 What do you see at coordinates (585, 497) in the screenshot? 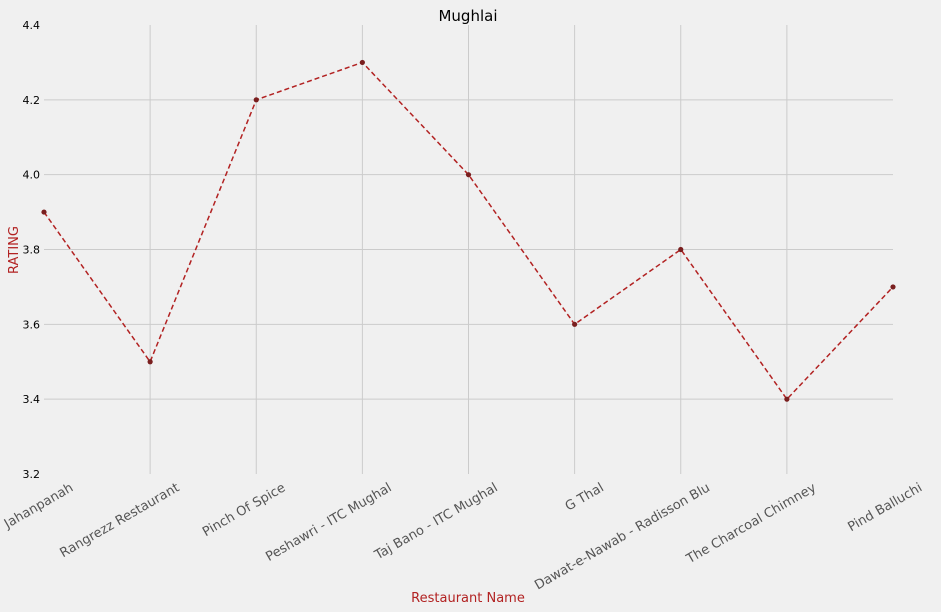
I see `x-tick-label: G Thal` at bounding box center [585, 497].